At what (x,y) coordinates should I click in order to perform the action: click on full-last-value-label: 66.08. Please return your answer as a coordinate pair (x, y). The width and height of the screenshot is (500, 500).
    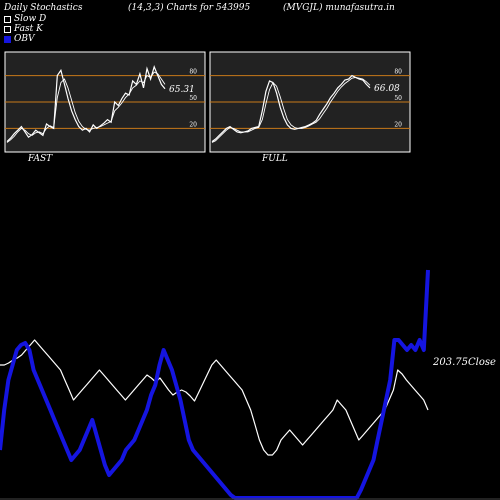
    Looking at the image, I should click on (387, 89).